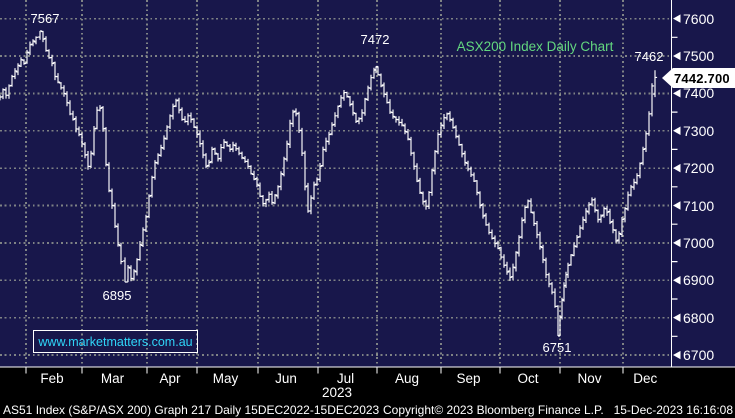 The width and height of the screenshot is (735, 418). What do you see at coordinates (699, 242) in the screenshot?
I see `y-axis-label: 7000` at bounding box center [699, 242].